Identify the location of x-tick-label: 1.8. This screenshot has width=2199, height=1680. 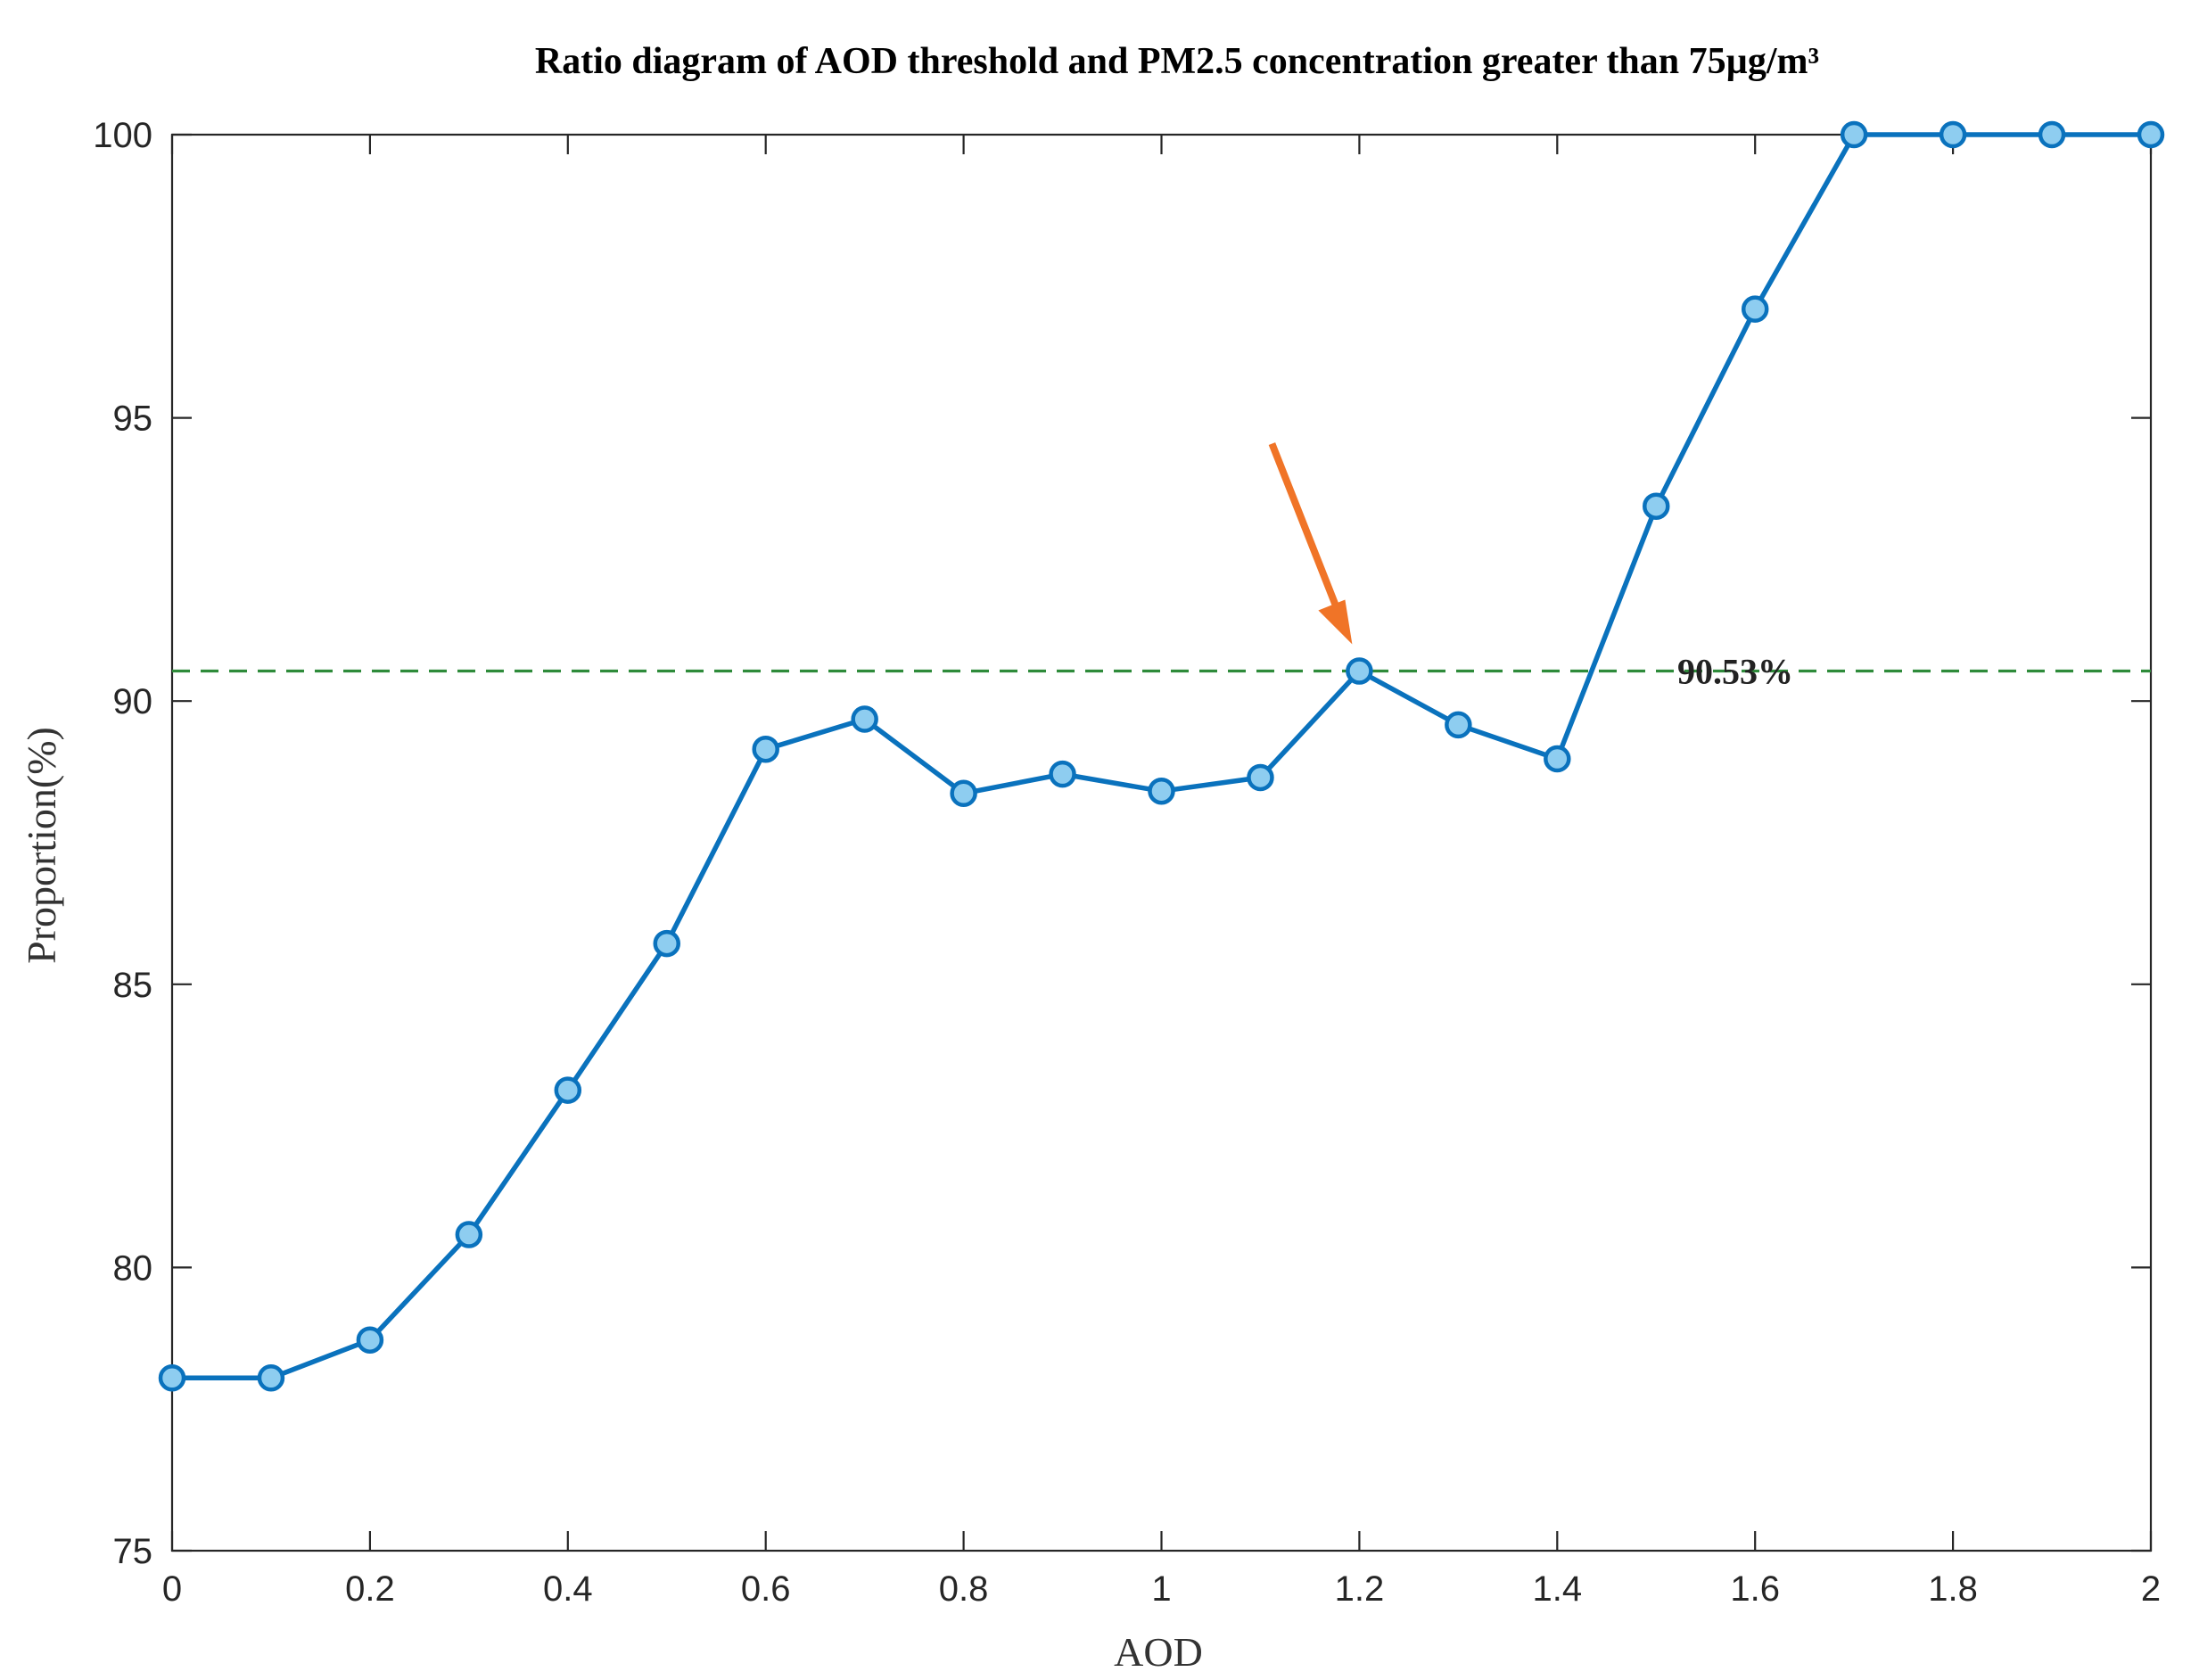
(1953, 1589).